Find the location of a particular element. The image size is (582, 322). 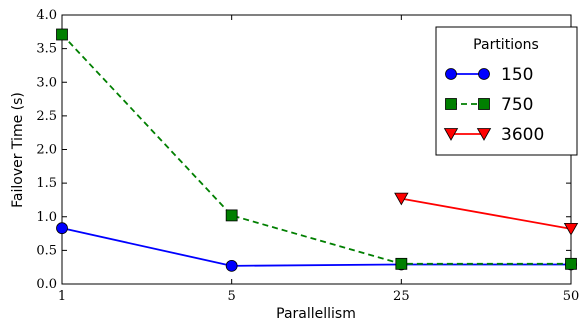

x-tick-label: 50 is located at coordinates (571, 296).